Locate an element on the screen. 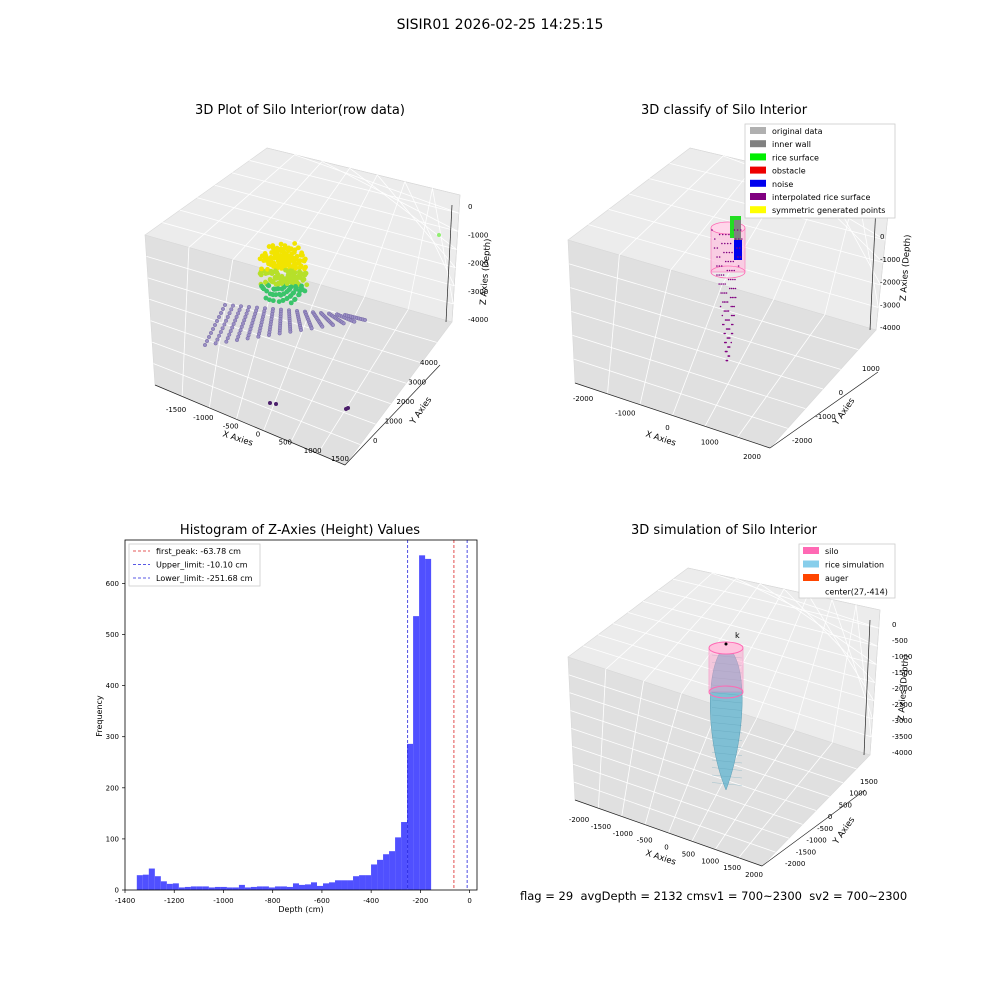 Image resolution: width=1000 pixels, height=1000 pixels. classify-y-tick-label: 1000 is located at coordinates (871, 369).